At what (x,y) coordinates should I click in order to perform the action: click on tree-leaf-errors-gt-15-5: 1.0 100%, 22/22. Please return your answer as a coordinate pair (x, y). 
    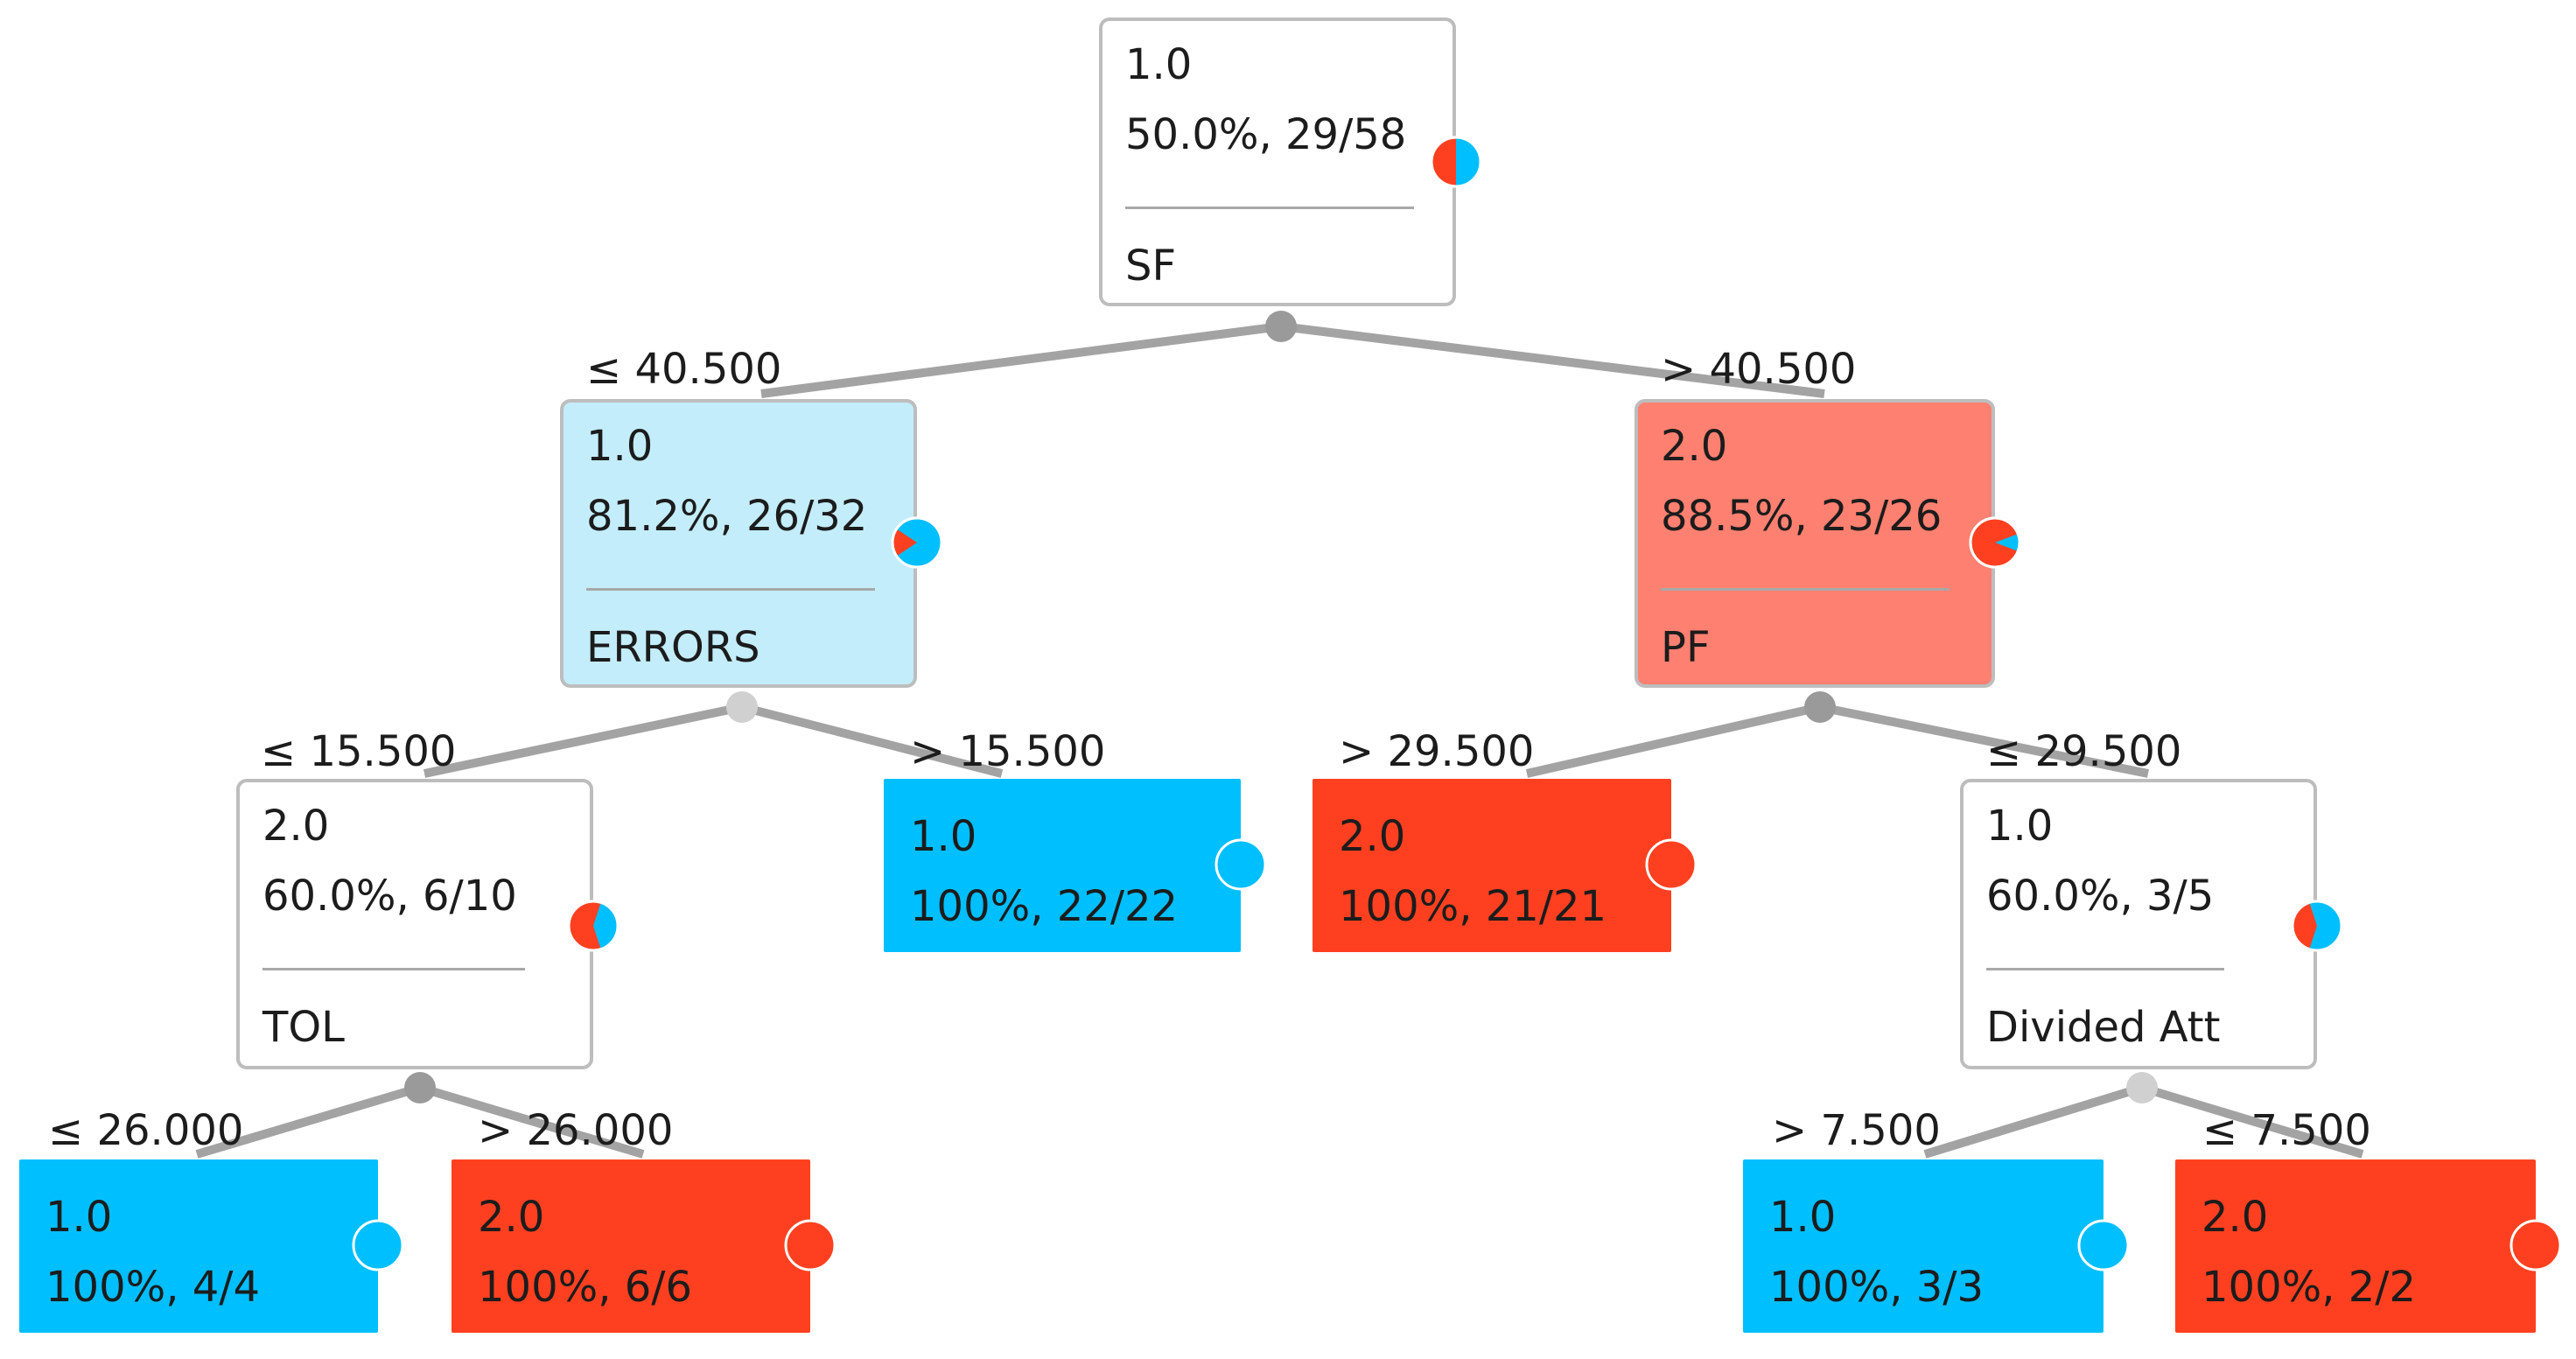
    Looking at the image, I should click on (1062, 865).